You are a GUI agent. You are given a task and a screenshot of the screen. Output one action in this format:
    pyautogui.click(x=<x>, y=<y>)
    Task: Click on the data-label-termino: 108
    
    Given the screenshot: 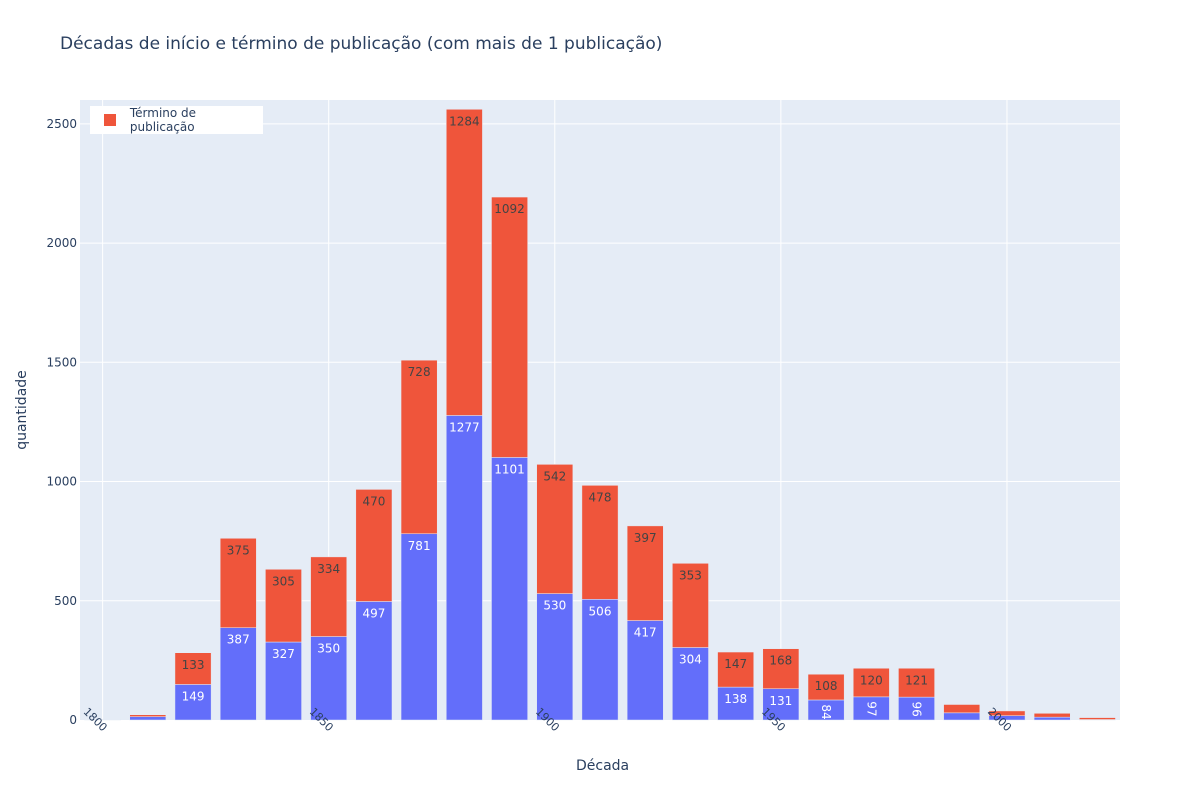 What is the action you would take?
    pyautogui.click(x=826, y=686)
    